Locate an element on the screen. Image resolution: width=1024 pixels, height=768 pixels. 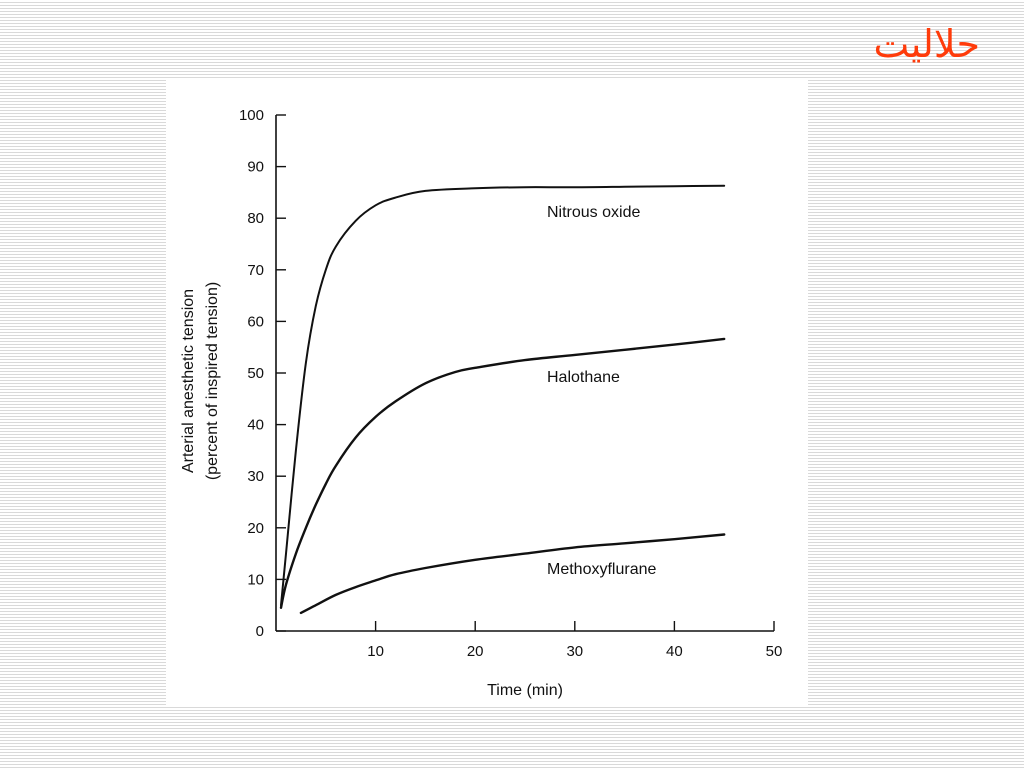
x-tick-label: 50 is located at coordinates (774, 651).